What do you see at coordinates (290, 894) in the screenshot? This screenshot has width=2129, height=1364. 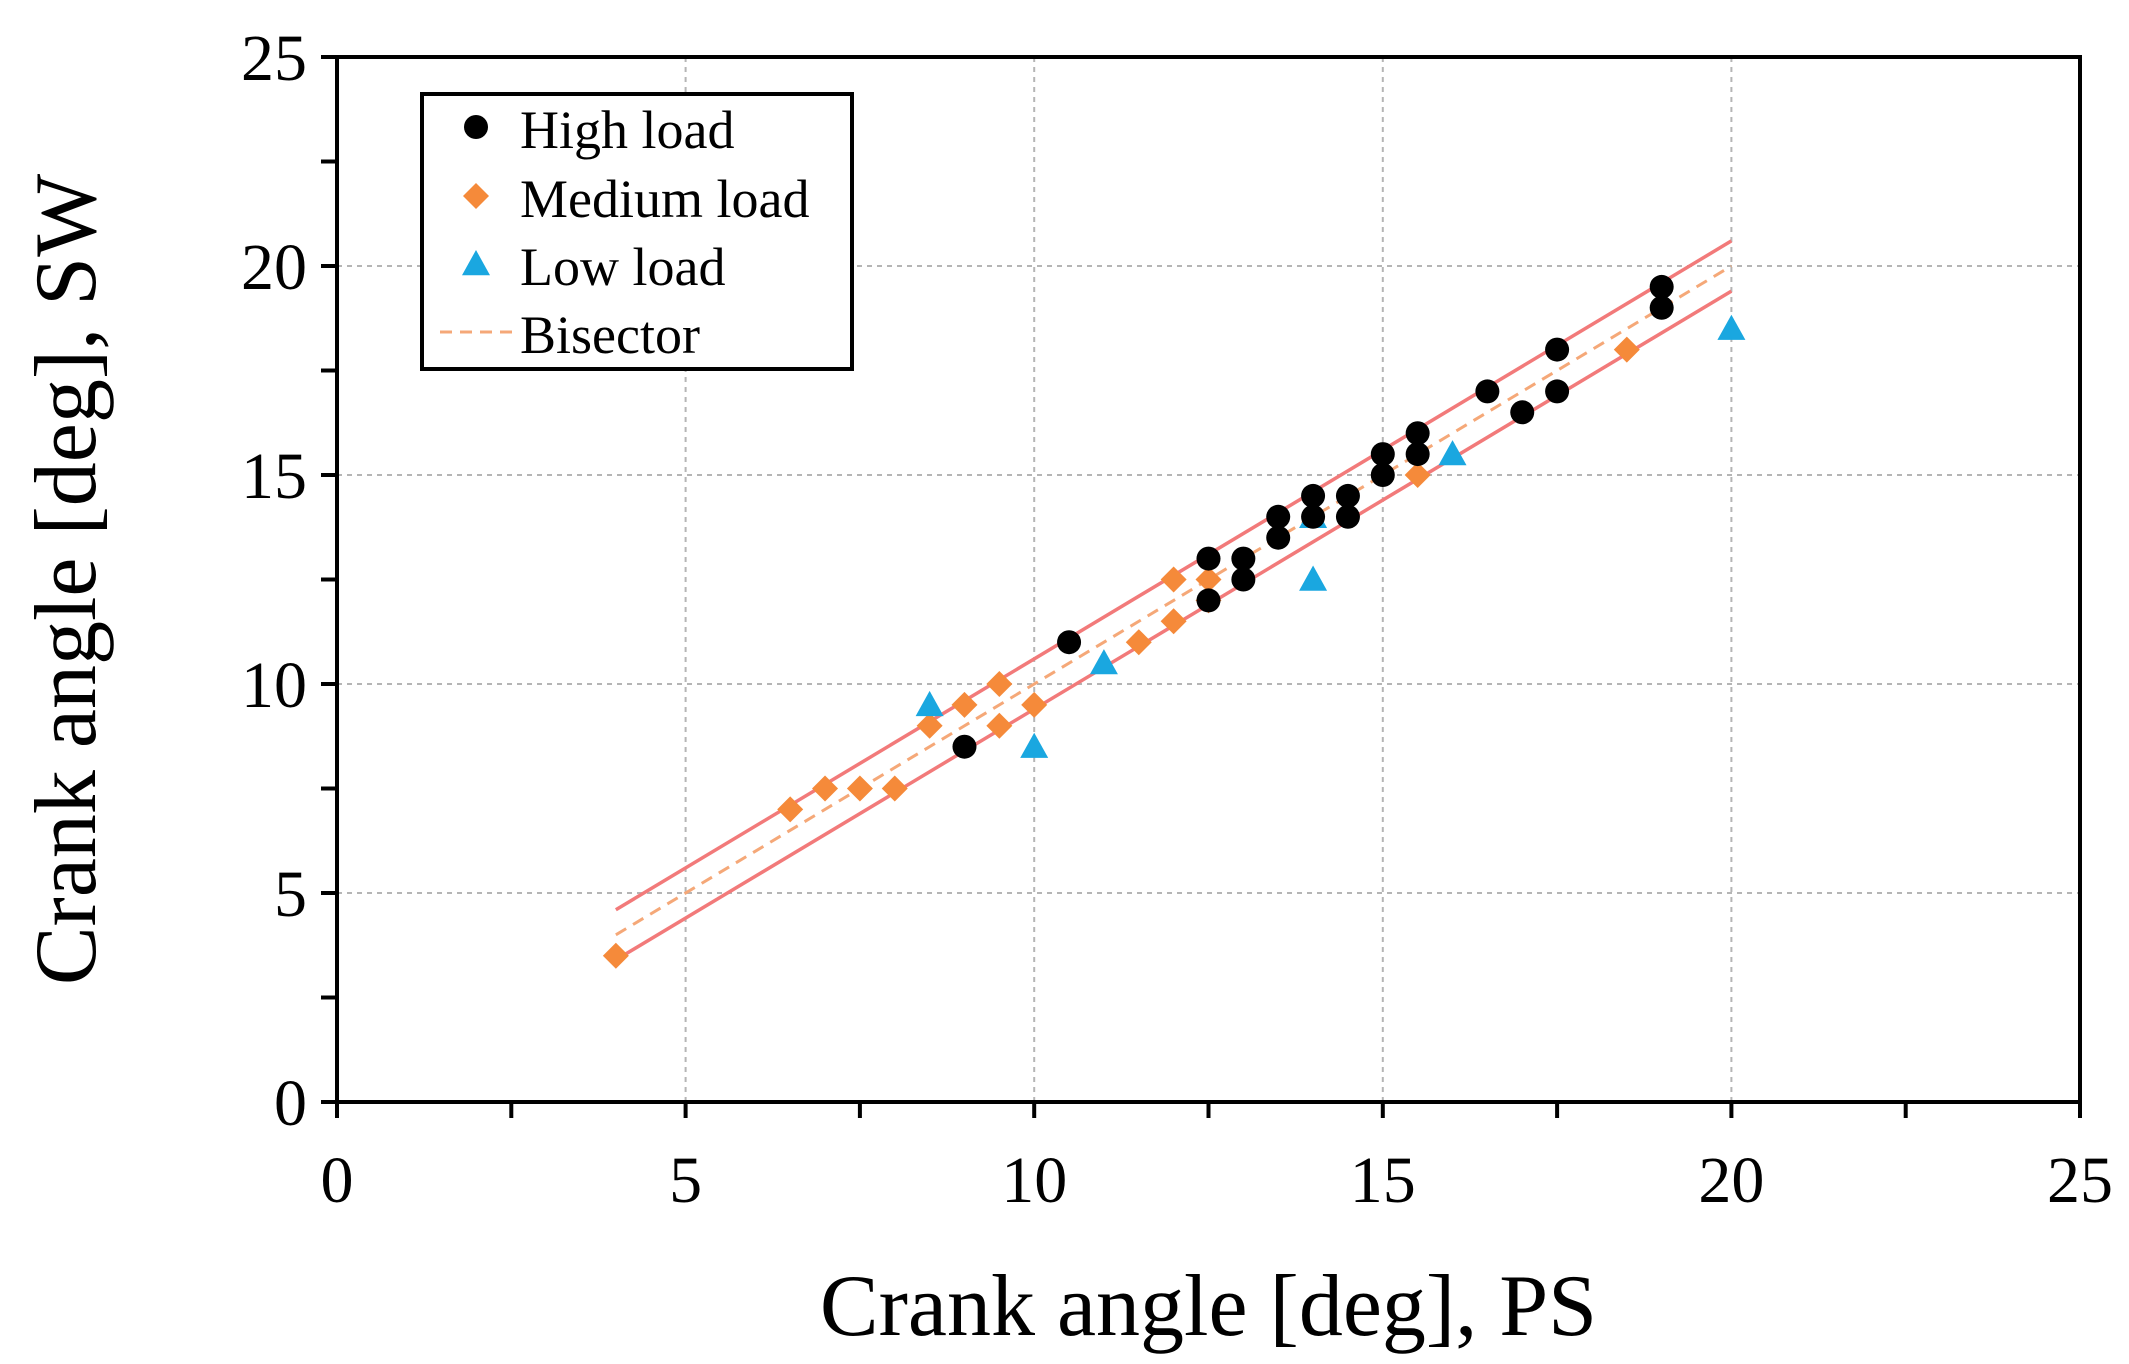 I see `y-tick-label: 5` at bounding box center [290, 894].